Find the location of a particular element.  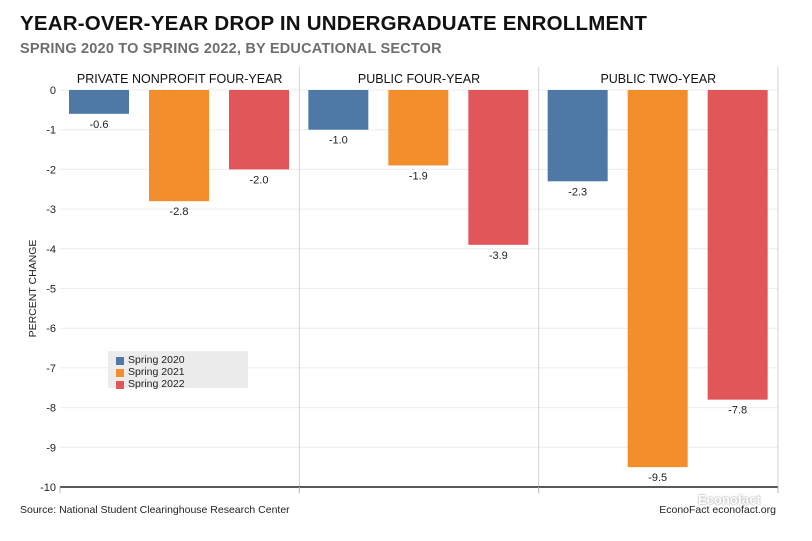

panel-header-public-four-year: PUBLIC FOUR-YEAR is located at coordinates (419, 79).